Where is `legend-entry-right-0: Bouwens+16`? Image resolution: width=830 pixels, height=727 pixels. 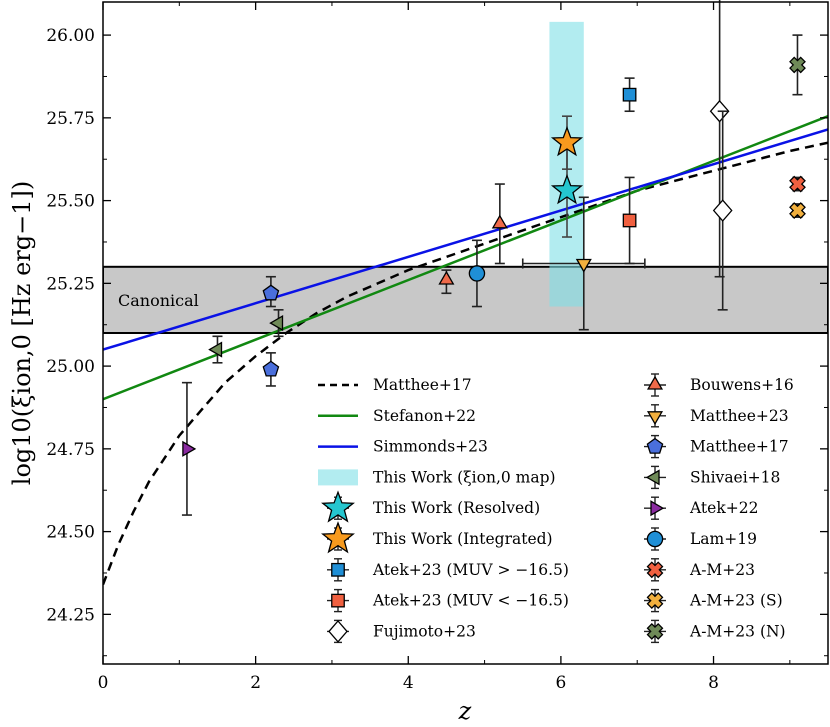 legend-entry-right-0: Bouwens+16 is located at coordinates (719, 385).